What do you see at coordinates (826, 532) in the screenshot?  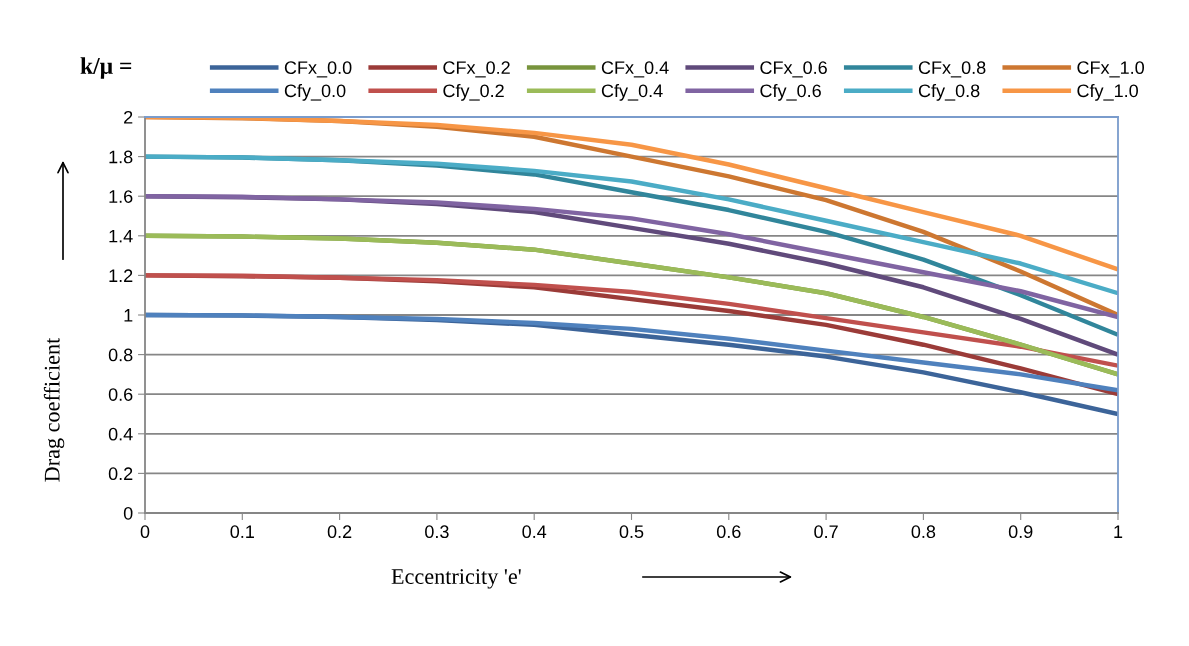 I see `x-tick-label: 0.7` at bounding box center [826, 532].